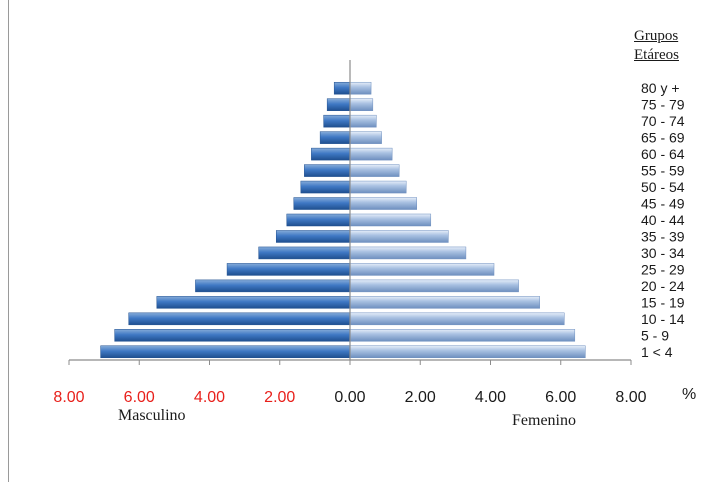  What do you see at coordinates (663, 187) in the screenshot?
I see `age-group-label: 50 - 54` at bounding box center [663, 187].